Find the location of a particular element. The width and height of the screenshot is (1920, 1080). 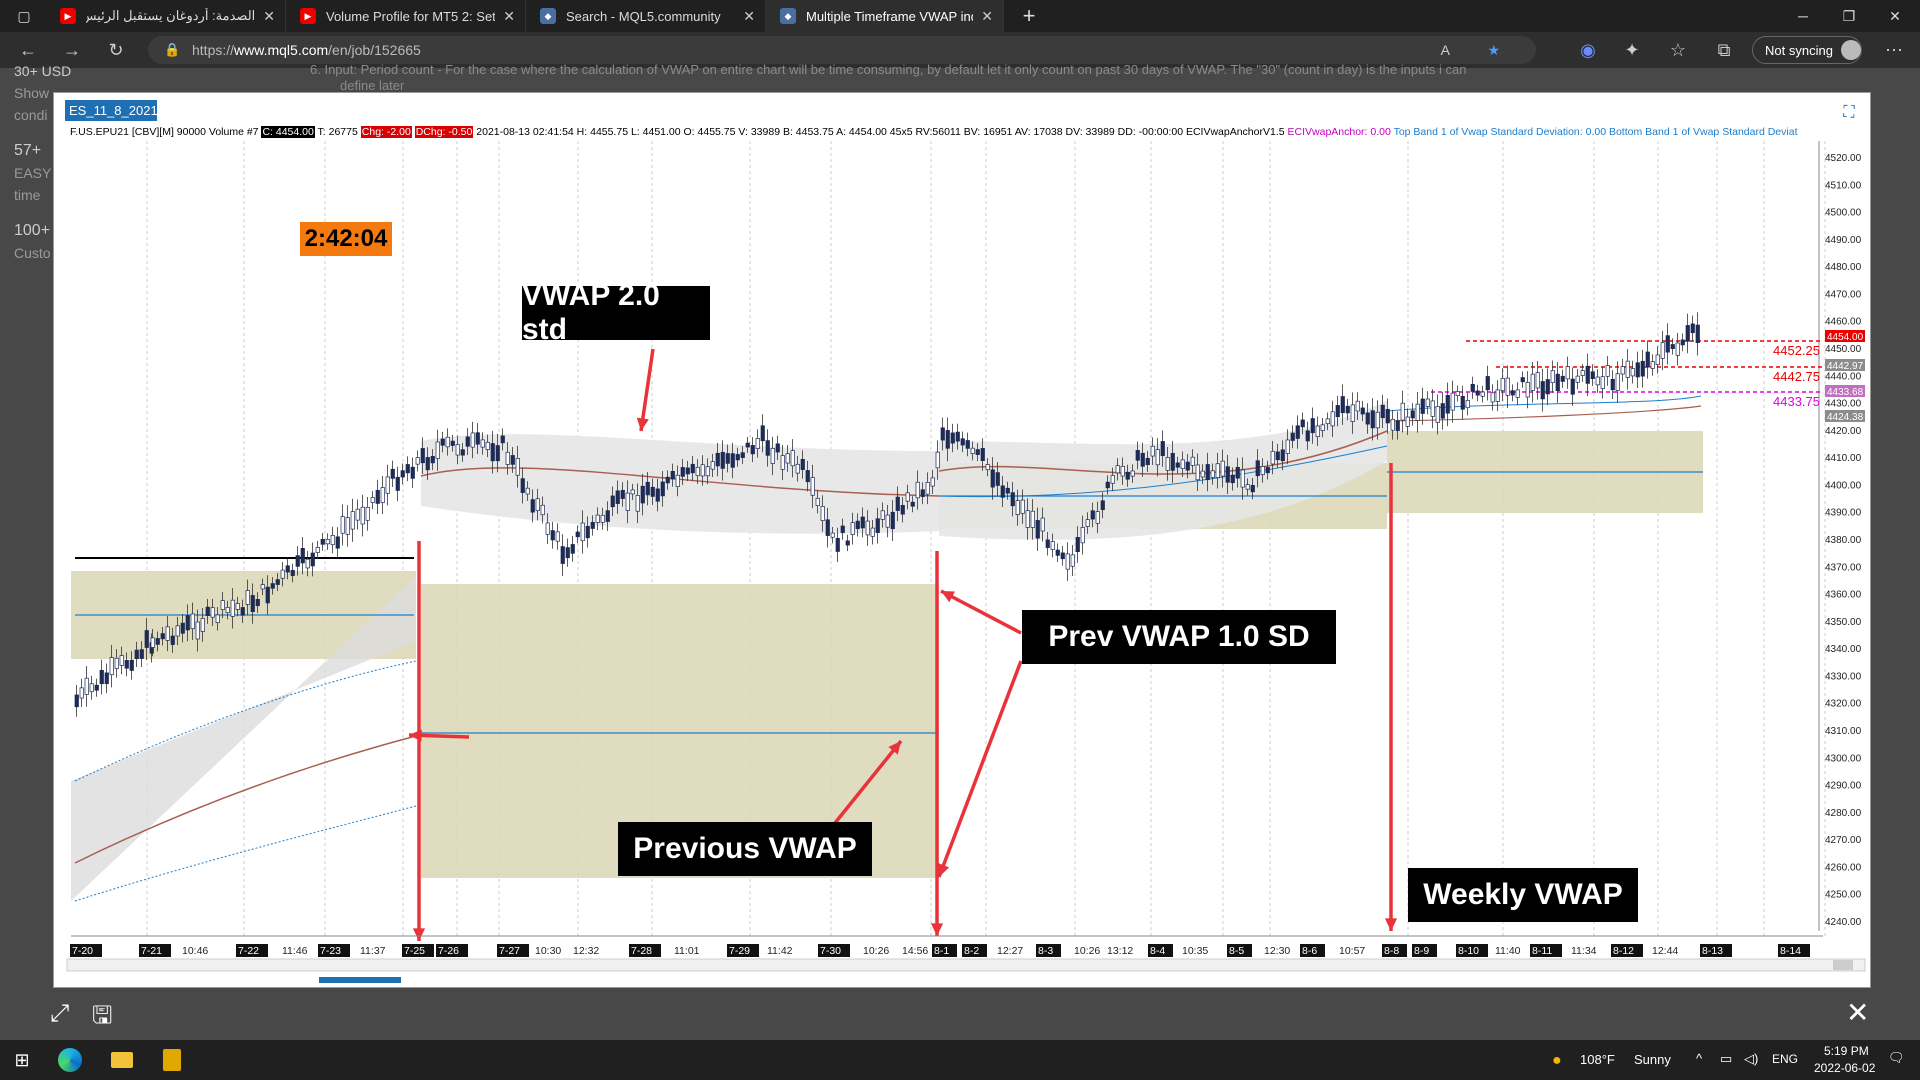

read-aloud-icon: A is located at coordinates (1445, 50).